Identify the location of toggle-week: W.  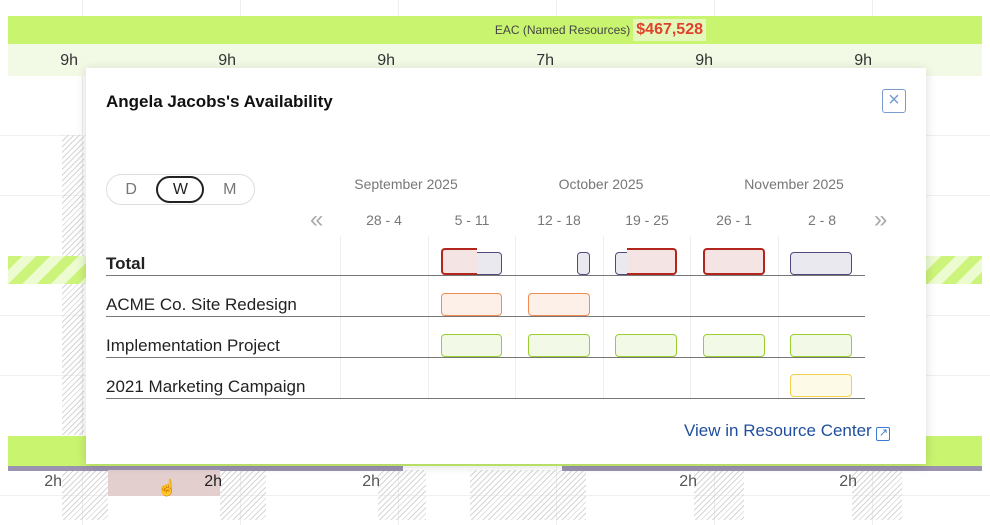
(180, 189).